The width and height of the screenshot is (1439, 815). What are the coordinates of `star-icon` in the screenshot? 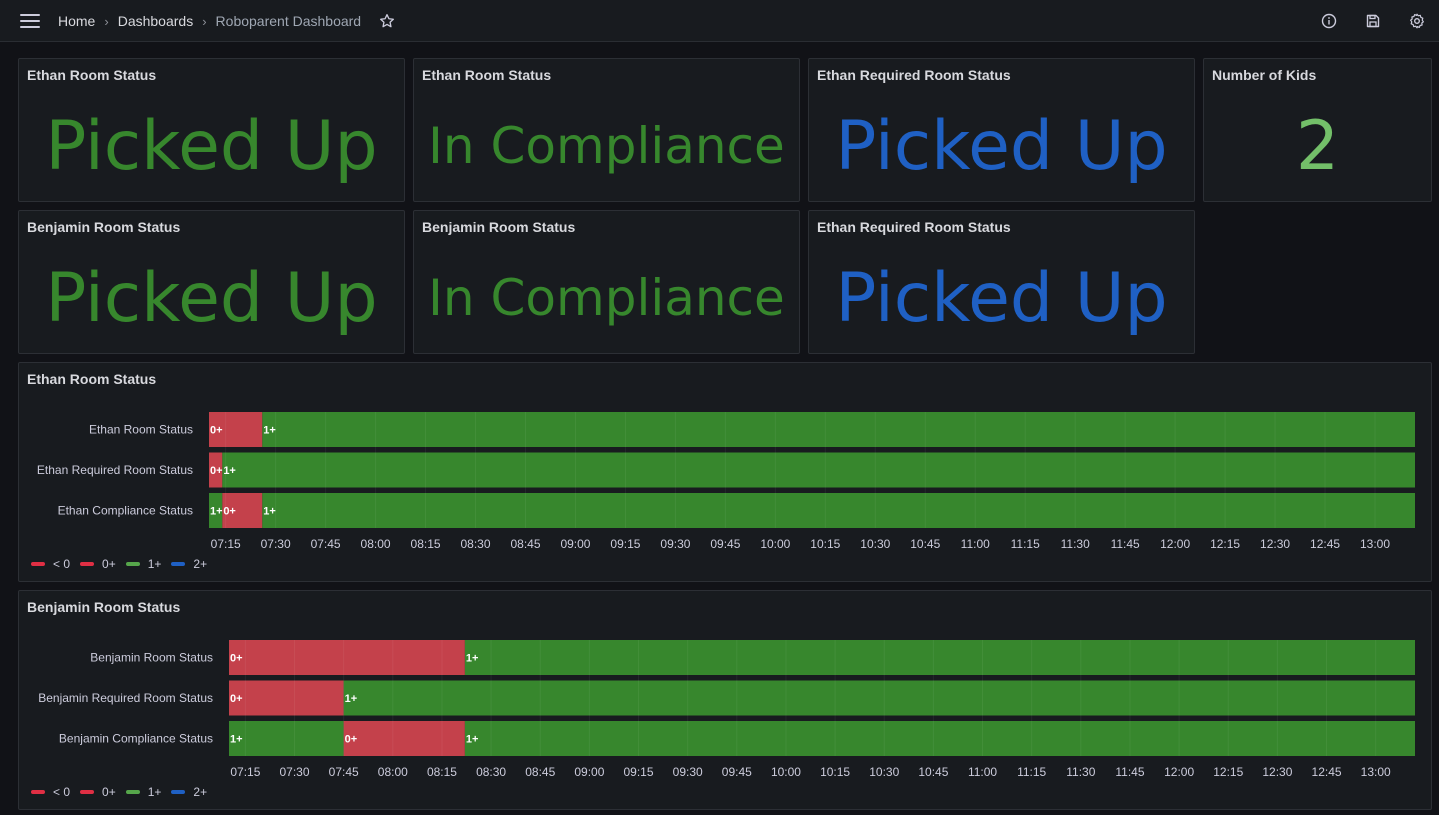 It's located at (387, 21).